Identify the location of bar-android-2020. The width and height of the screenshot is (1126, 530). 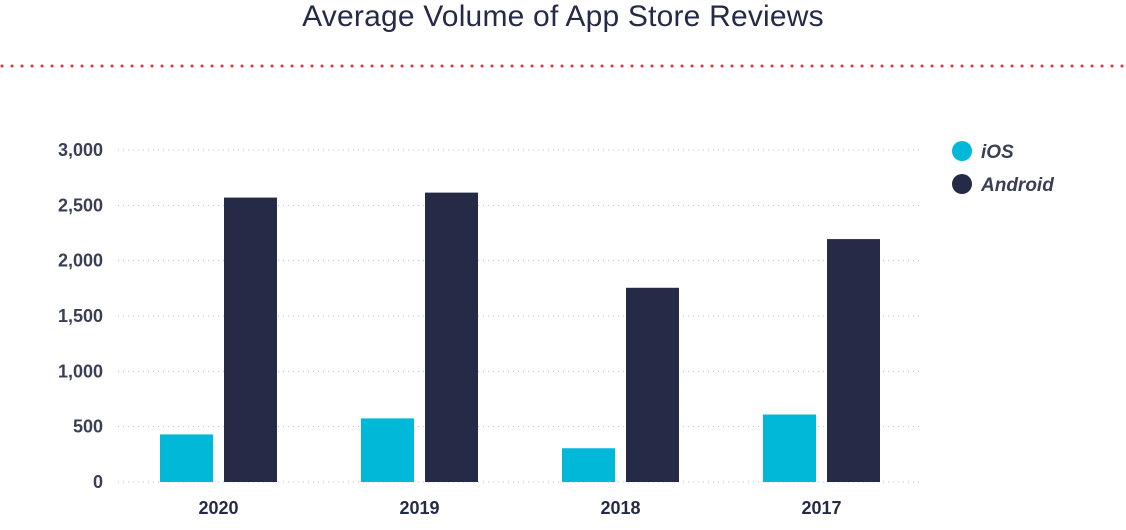
(250, 339).